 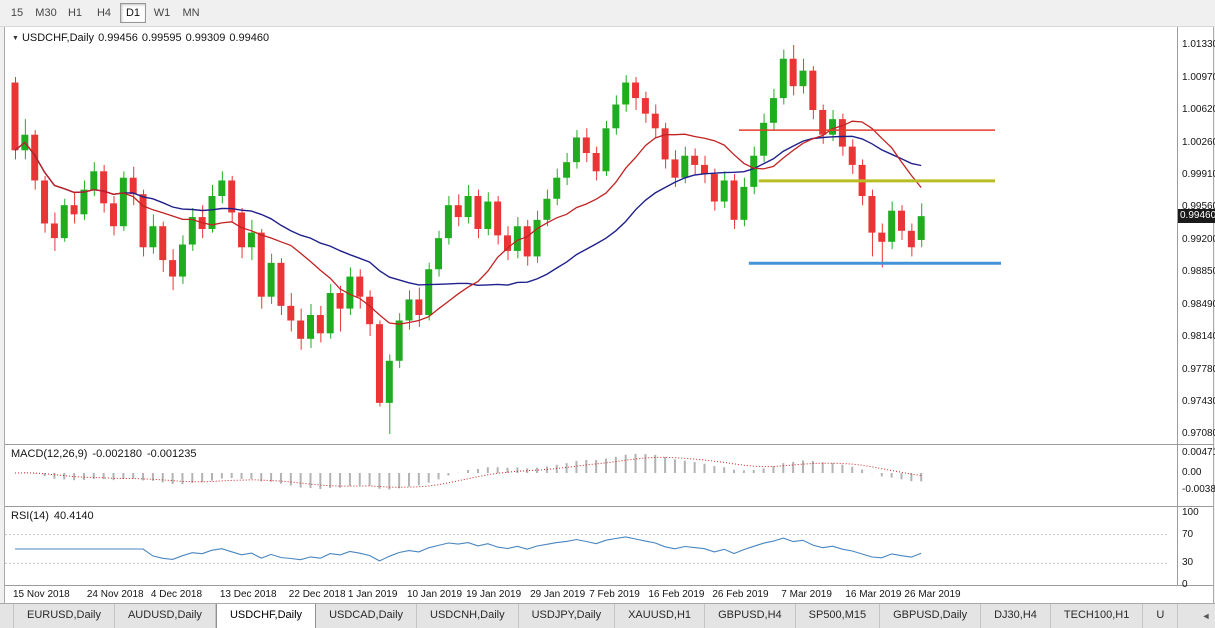 I want to click on rsi-line, so click(x=468, y=549).